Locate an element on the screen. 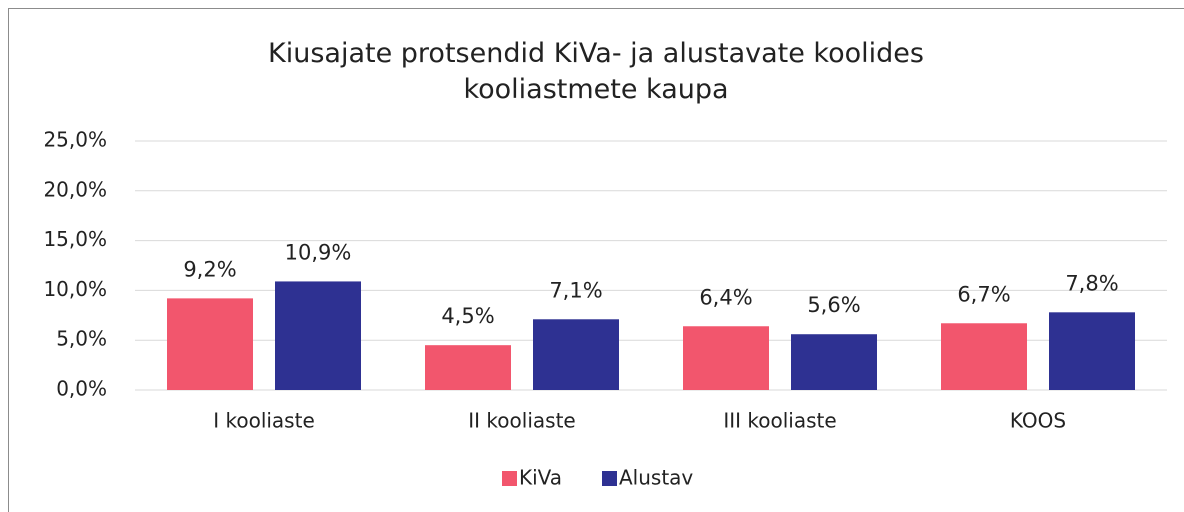 The height and width of the screenshot is (512, 1184). legend-label: KiVa is located at coordinates (540, 478).